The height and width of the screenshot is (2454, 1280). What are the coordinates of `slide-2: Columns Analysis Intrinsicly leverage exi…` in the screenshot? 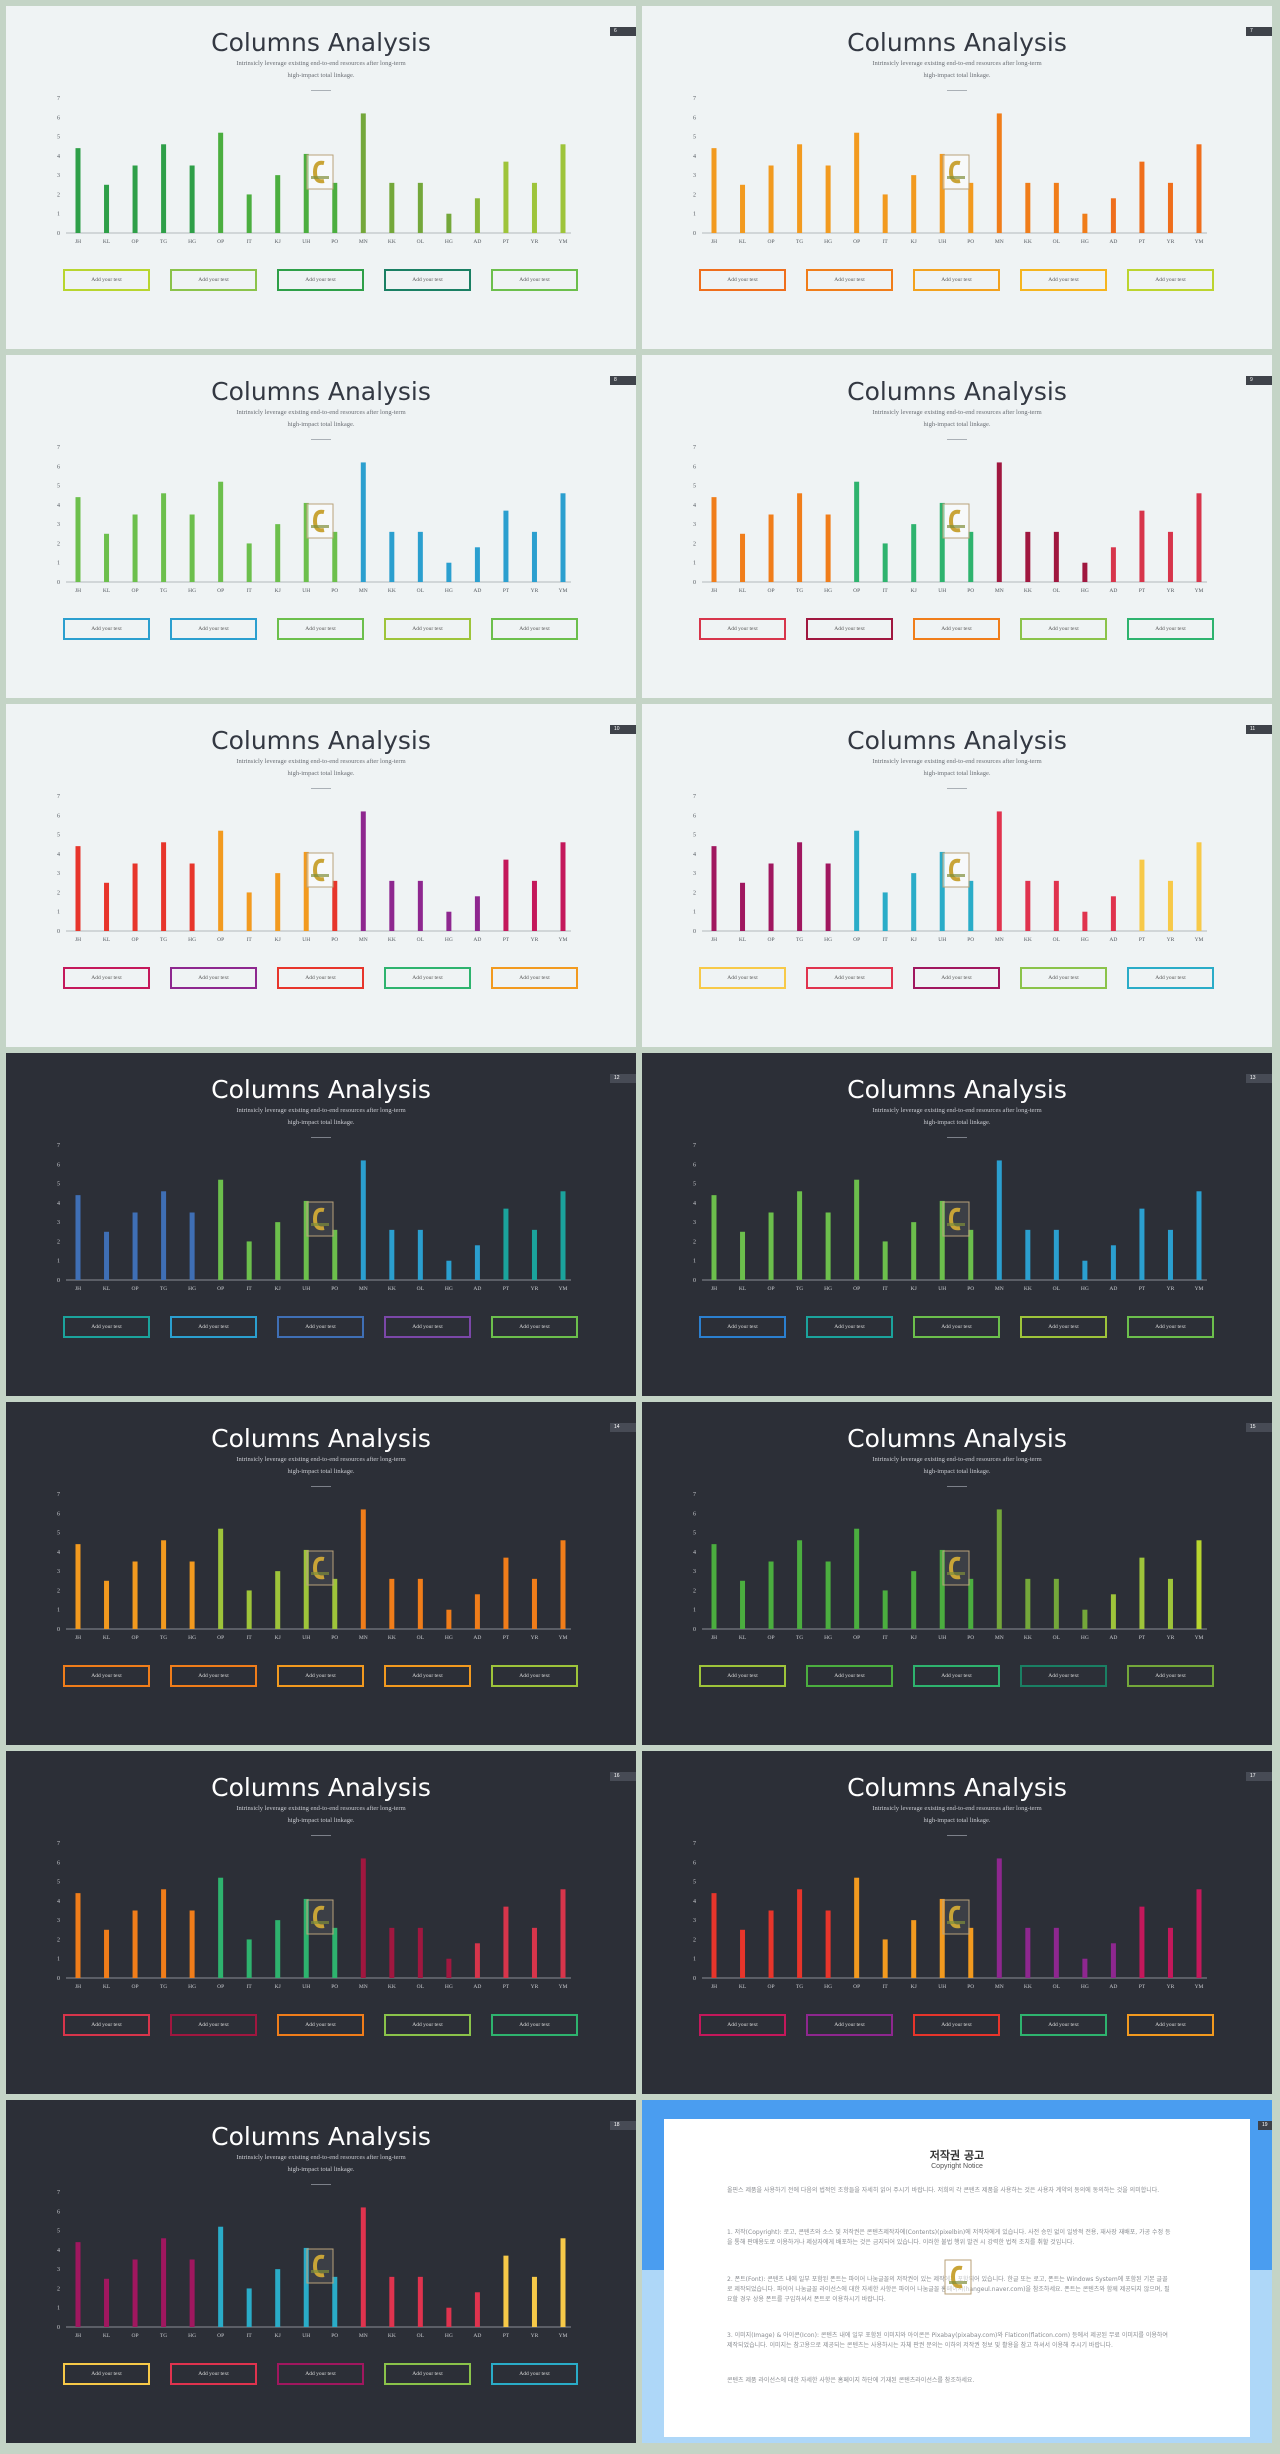 It's located at (957, 177).